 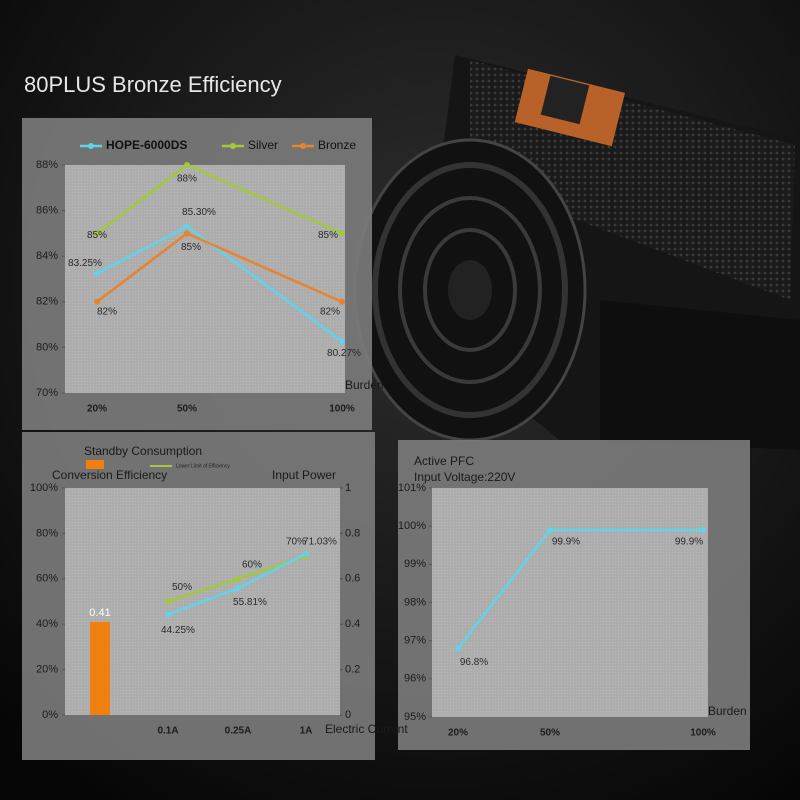 What do you see at coordinates (47, 579) in the screenshot?
I see `y-tick-label: 60%` at bounding box center [47, 579].